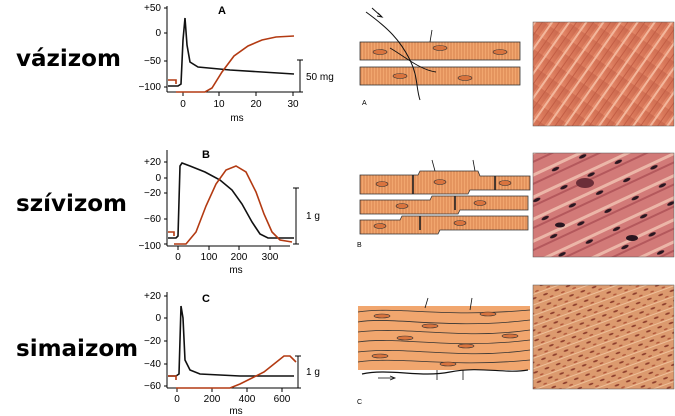  What do you see at coordinates (247, 399) in the screenshot?
I see `x-tick-label: 400` at bounding box center [247, 399].